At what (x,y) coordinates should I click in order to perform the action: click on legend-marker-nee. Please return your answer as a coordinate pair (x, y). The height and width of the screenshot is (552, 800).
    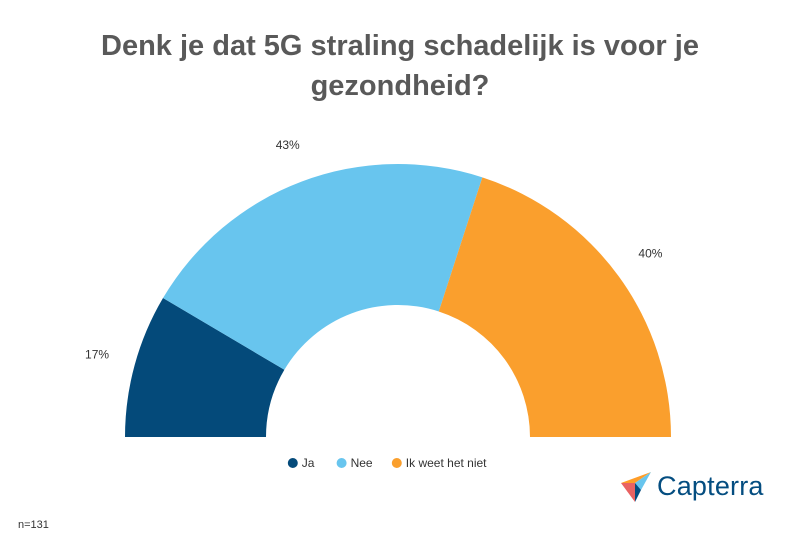
    Looking at the image, I should click on (341, 463).